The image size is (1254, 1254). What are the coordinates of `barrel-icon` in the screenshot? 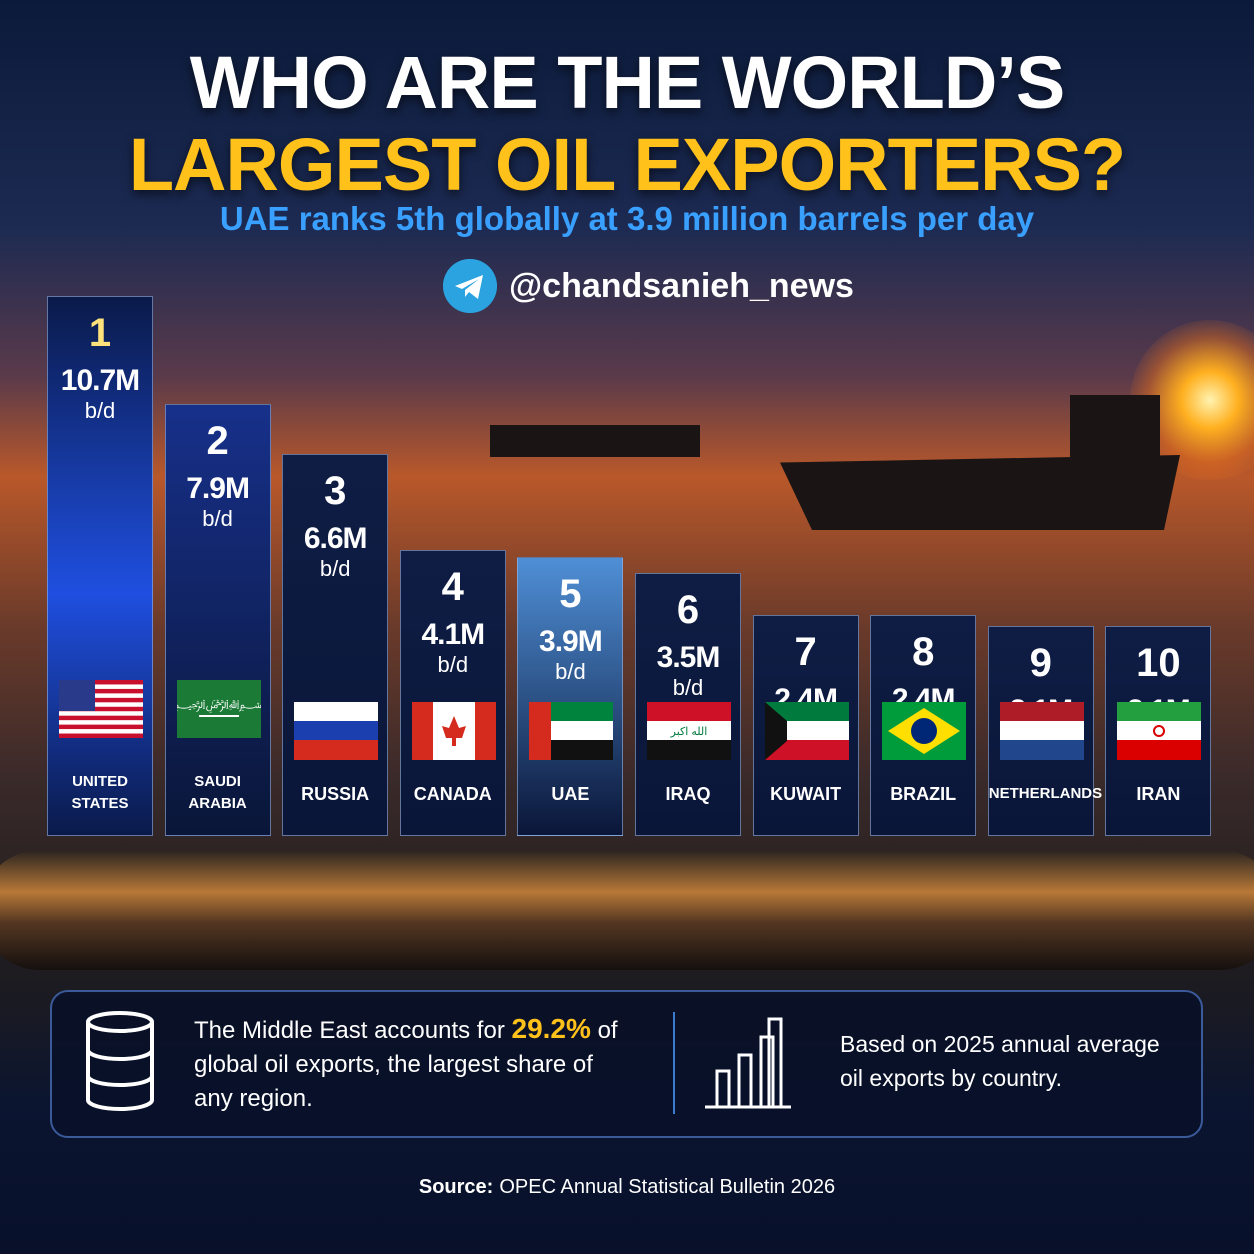 It's located at (120, 1061).